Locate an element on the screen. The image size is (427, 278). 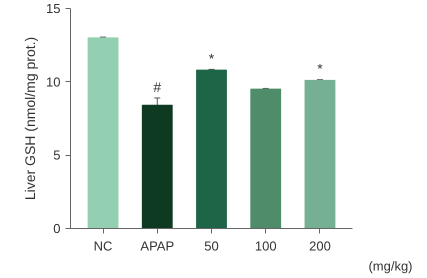
x-tick-label: APAP is located at coordinates (157, 246).